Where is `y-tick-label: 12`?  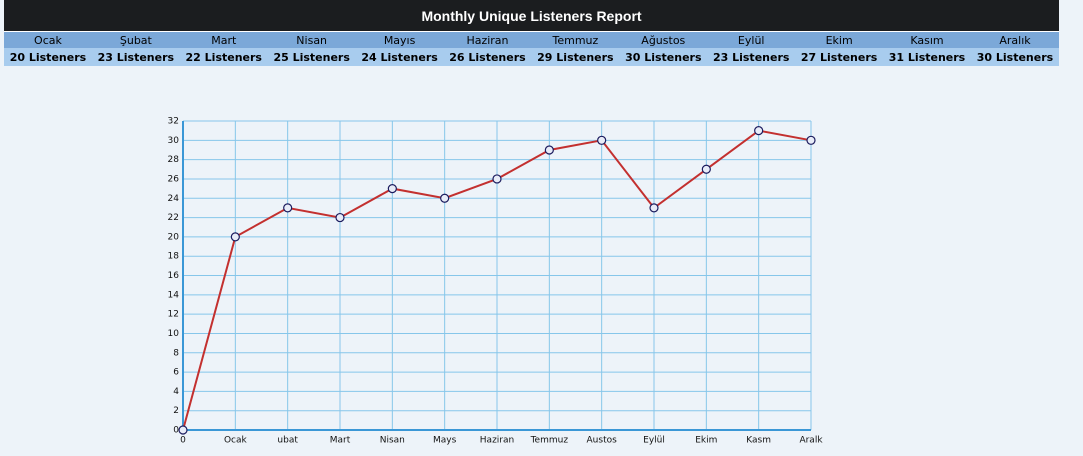 y-tick-label: 12 is located at coordinates (173, 315).